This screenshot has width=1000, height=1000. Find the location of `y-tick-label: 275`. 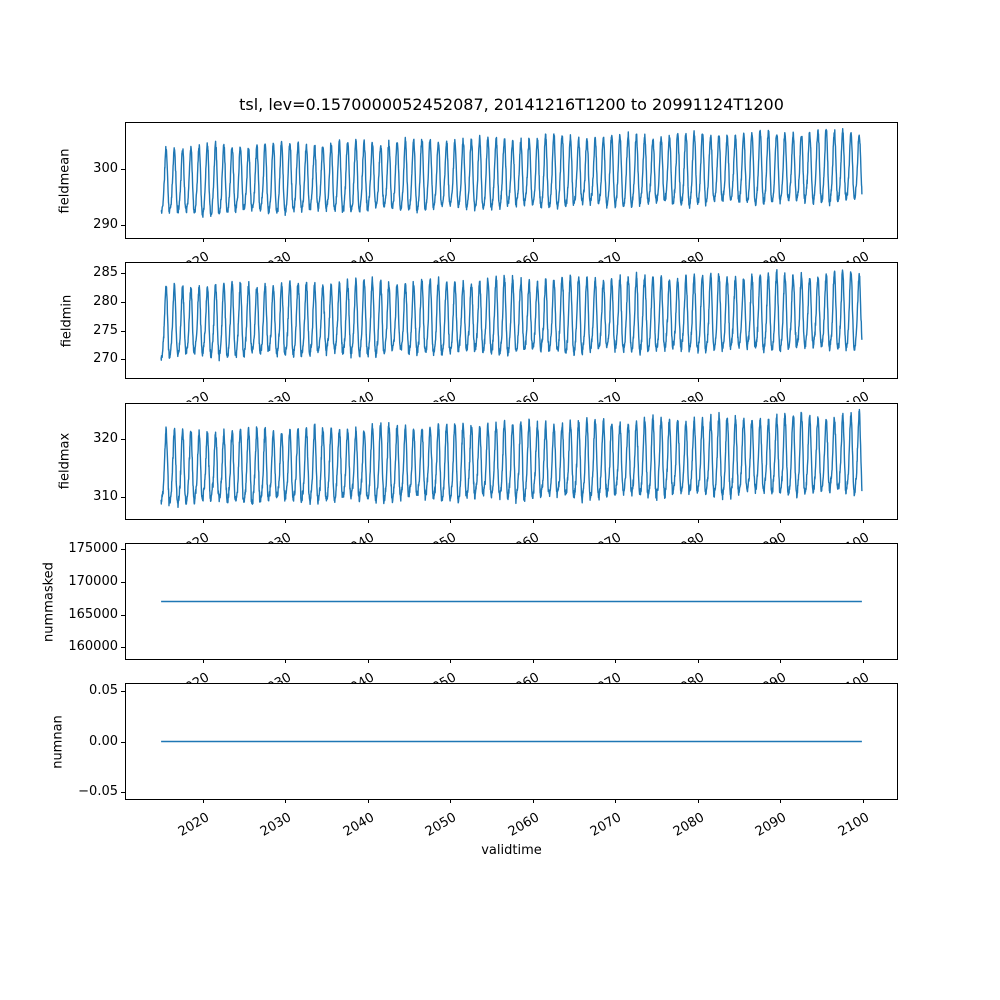

y-tick-label: 275 is located at coordinates (105, 330).